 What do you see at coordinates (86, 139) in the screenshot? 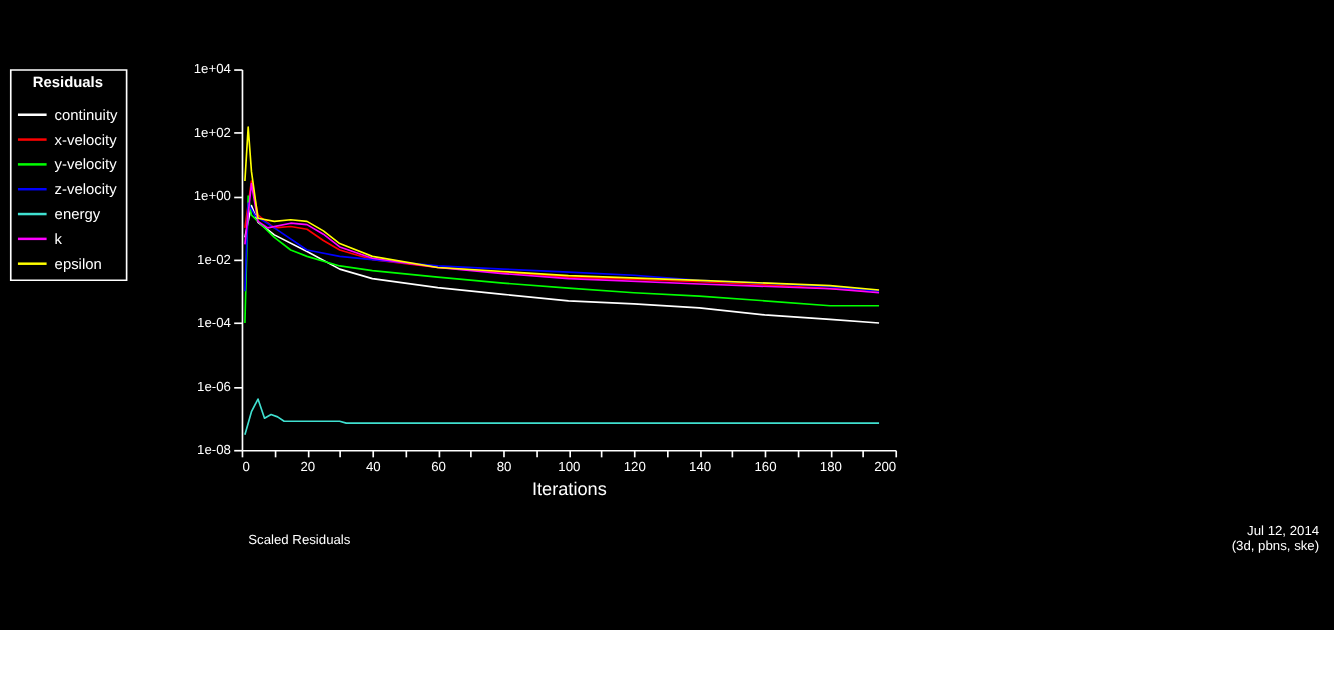
I see `legend-label: x-velocity` at bounding box center [86, 139].